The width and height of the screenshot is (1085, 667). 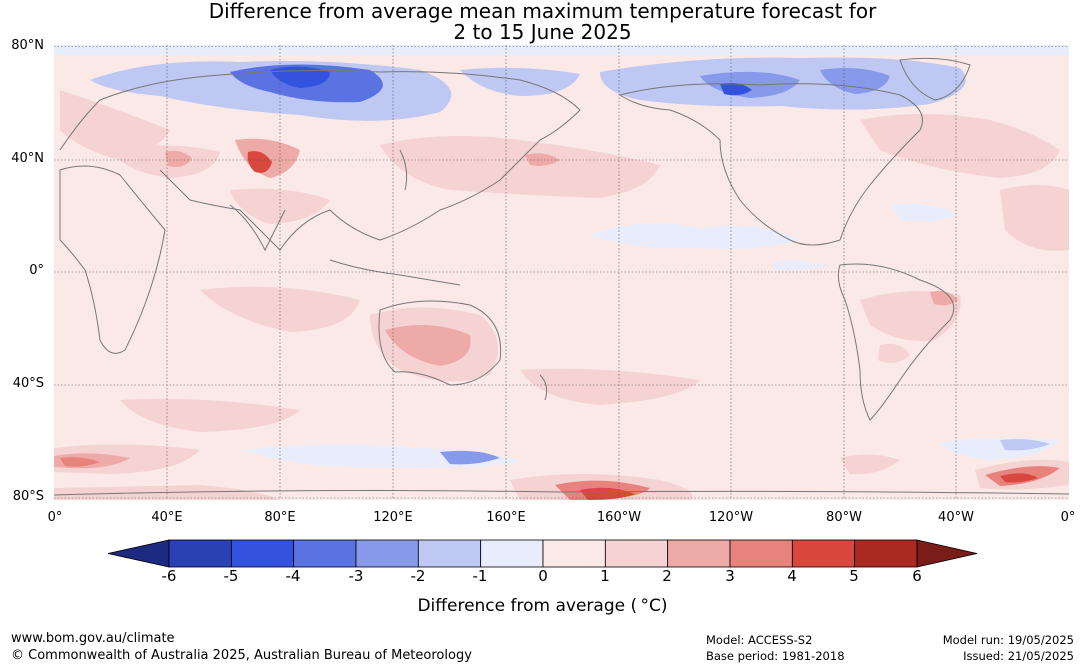 What do you see at coordinates (36, 270) in the screenshot?
I see `lat-label-0: 0°` at bounding box center [36, 270].